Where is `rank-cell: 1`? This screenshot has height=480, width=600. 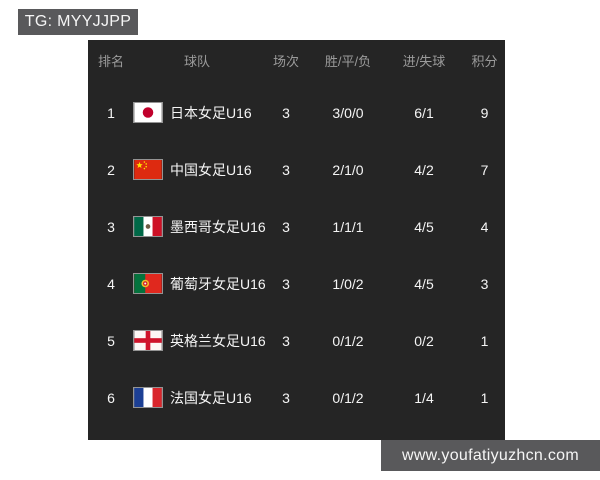 rank-cell: 1 is located at coordinates (111, 112).